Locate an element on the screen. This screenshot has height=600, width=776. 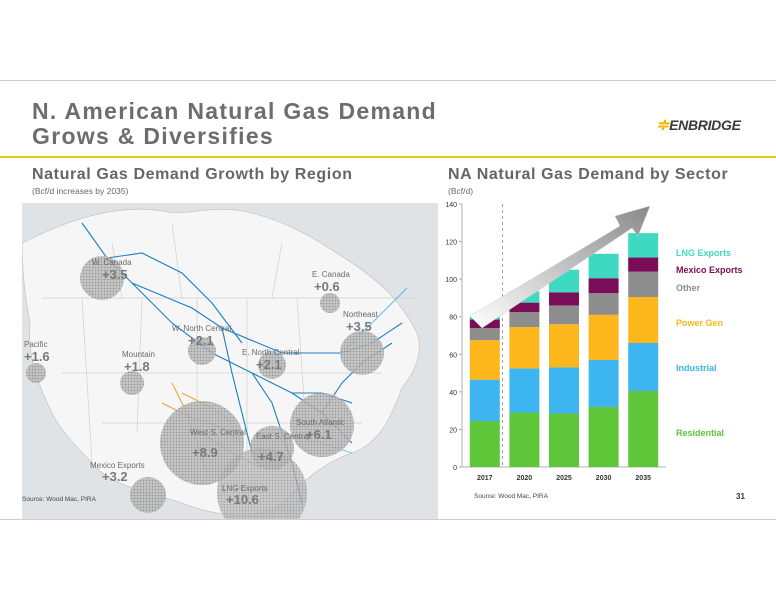
region-value-south-atlantic: +6.1 is located at coordinates (319, 434).